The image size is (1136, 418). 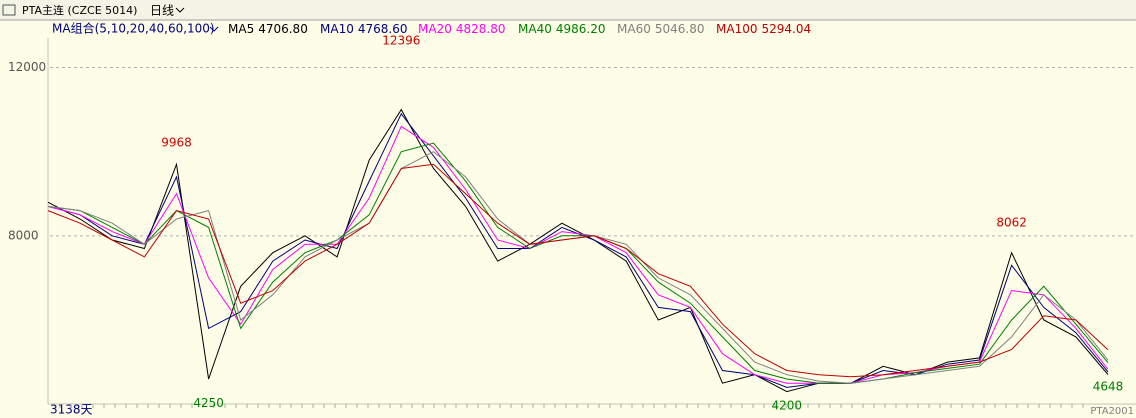 I want to click on y-tick-label: 8000, so click(x=23, y=235).